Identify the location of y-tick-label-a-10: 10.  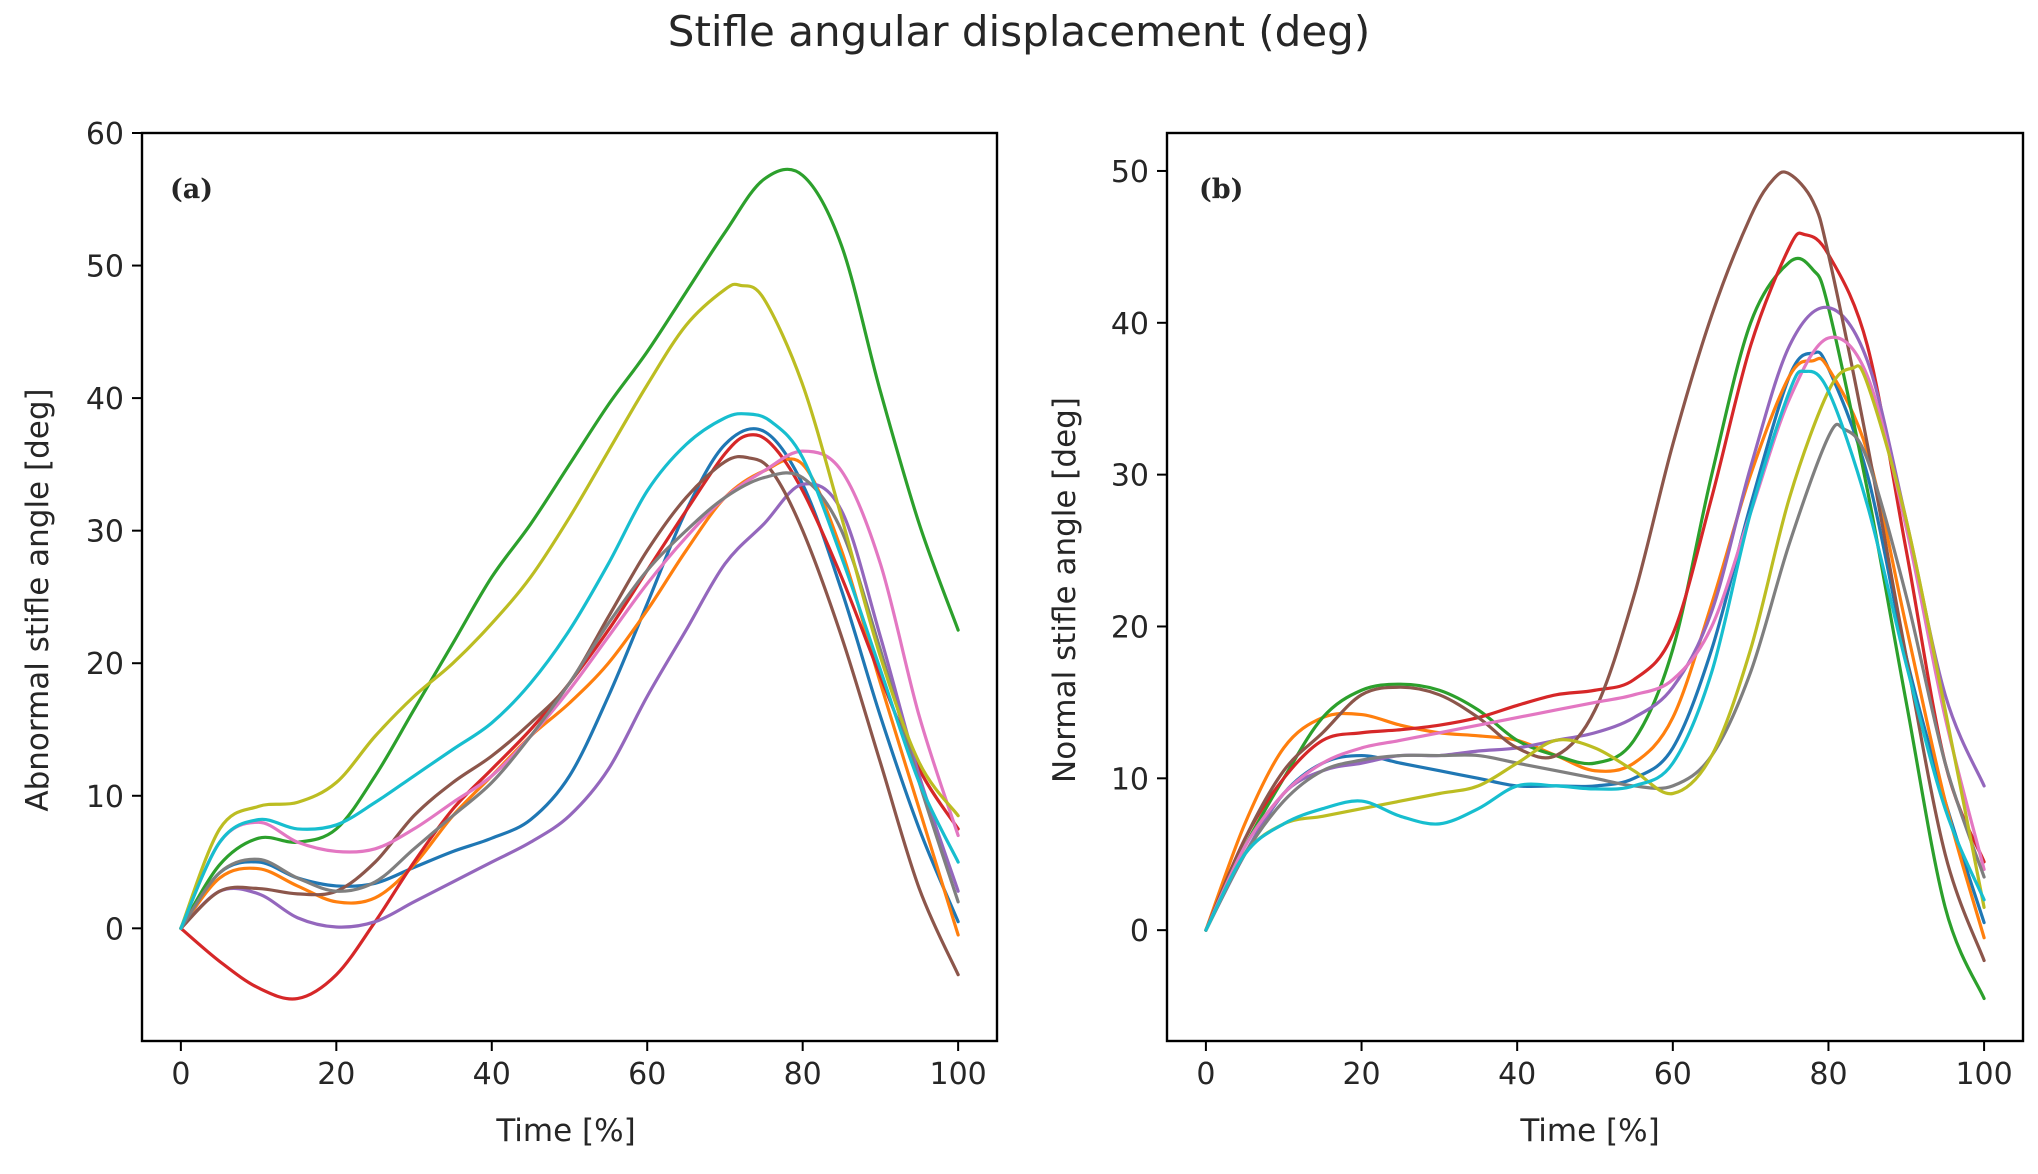
(105, 797).